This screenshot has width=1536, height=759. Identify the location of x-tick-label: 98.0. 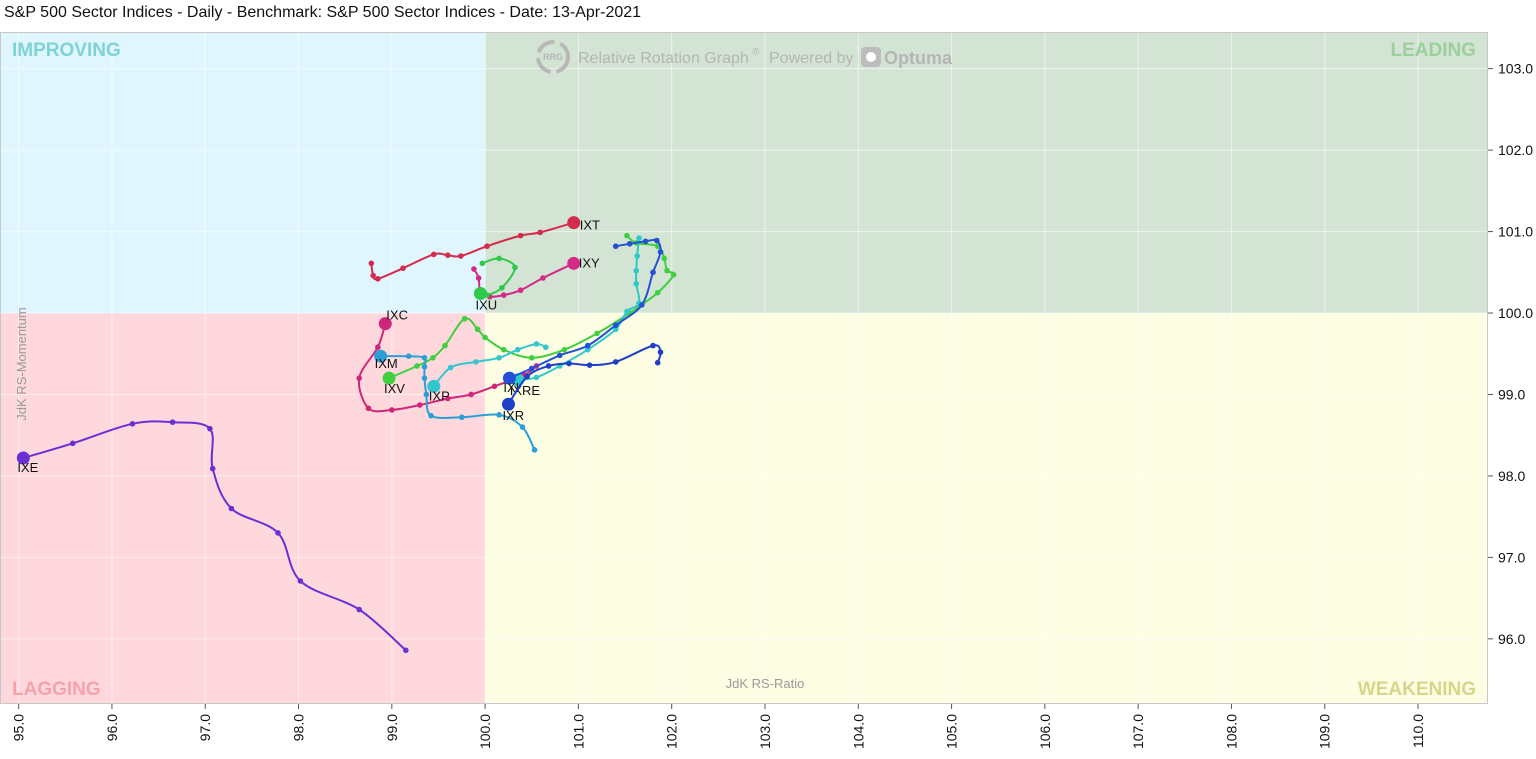
(299, 727).